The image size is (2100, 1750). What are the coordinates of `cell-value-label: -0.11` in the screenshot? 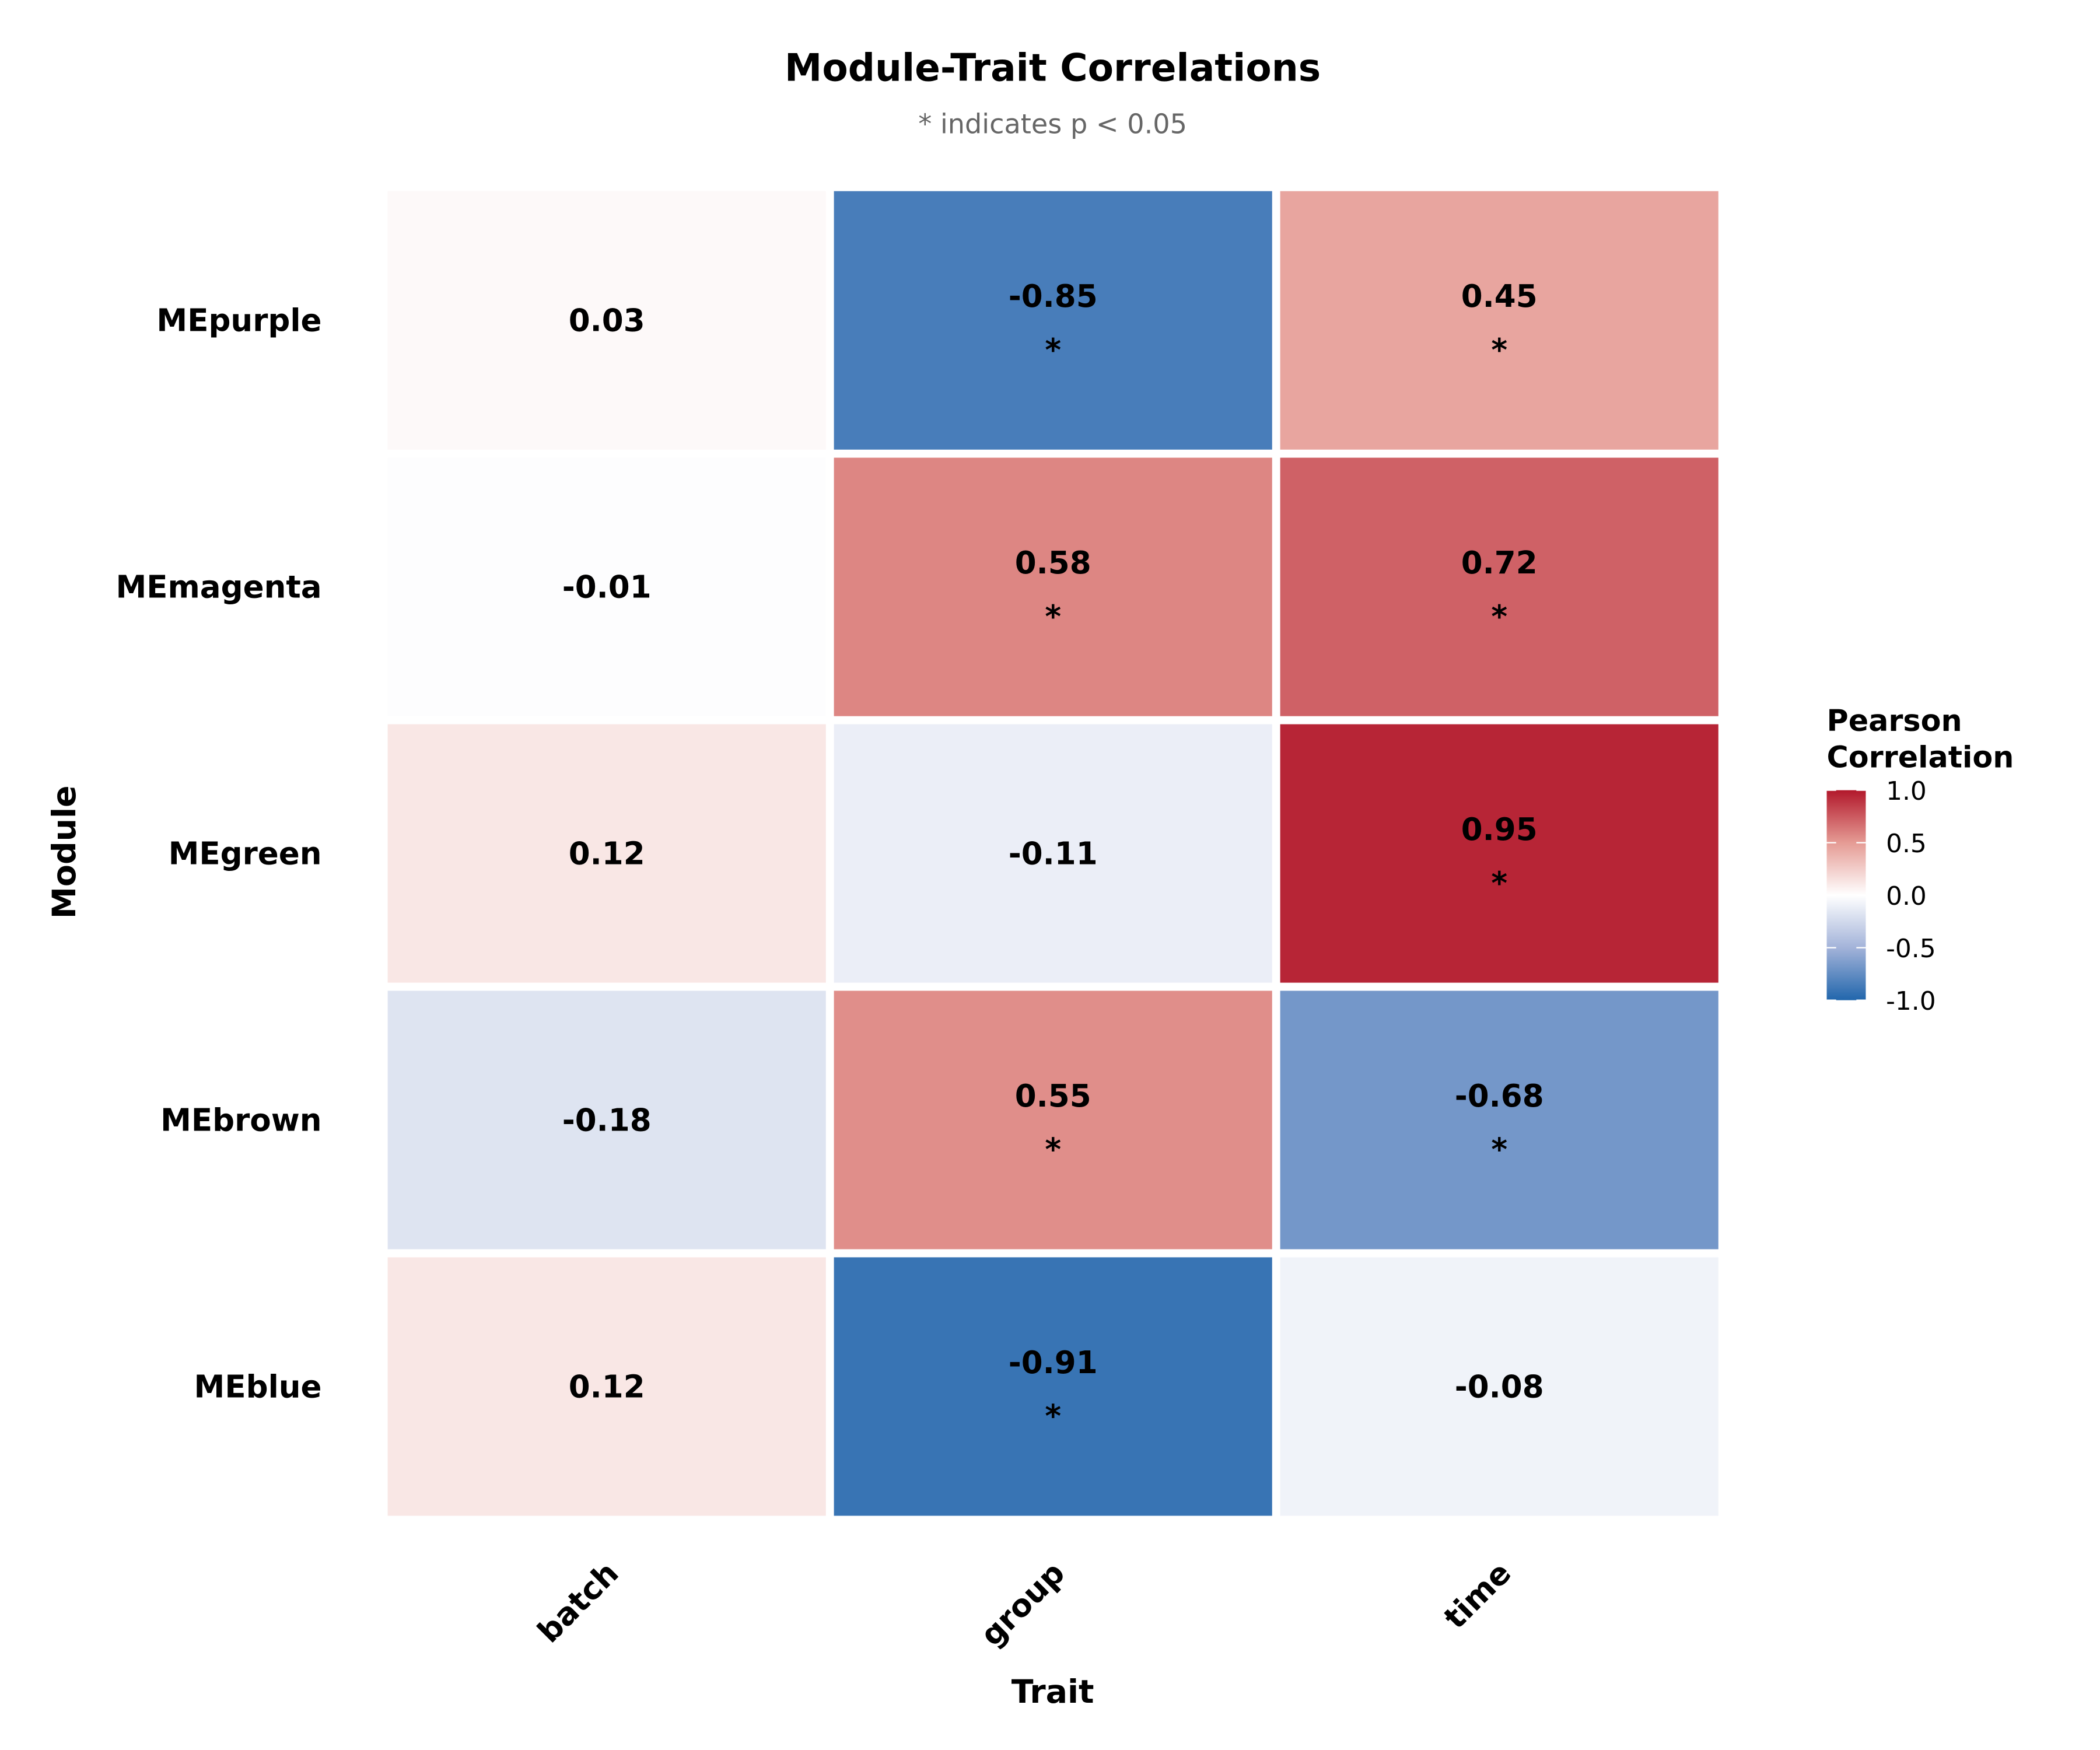 It's located at (1053, 854).